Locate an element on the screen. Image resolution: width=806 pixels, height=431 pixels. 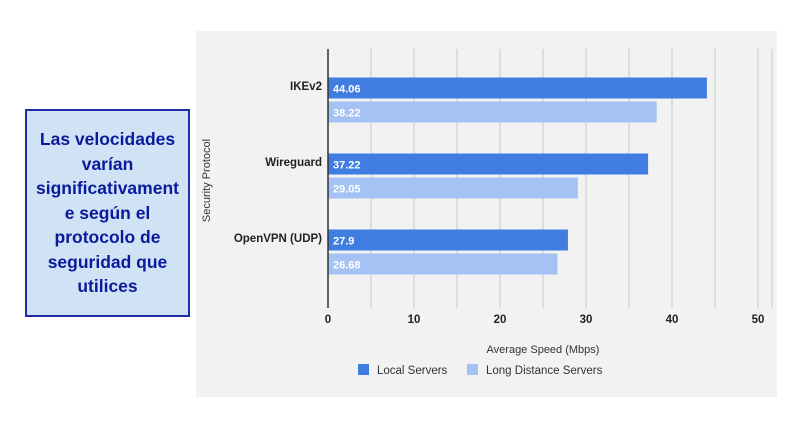
legend-label: Local Servers is located at coordinates (412, 371).